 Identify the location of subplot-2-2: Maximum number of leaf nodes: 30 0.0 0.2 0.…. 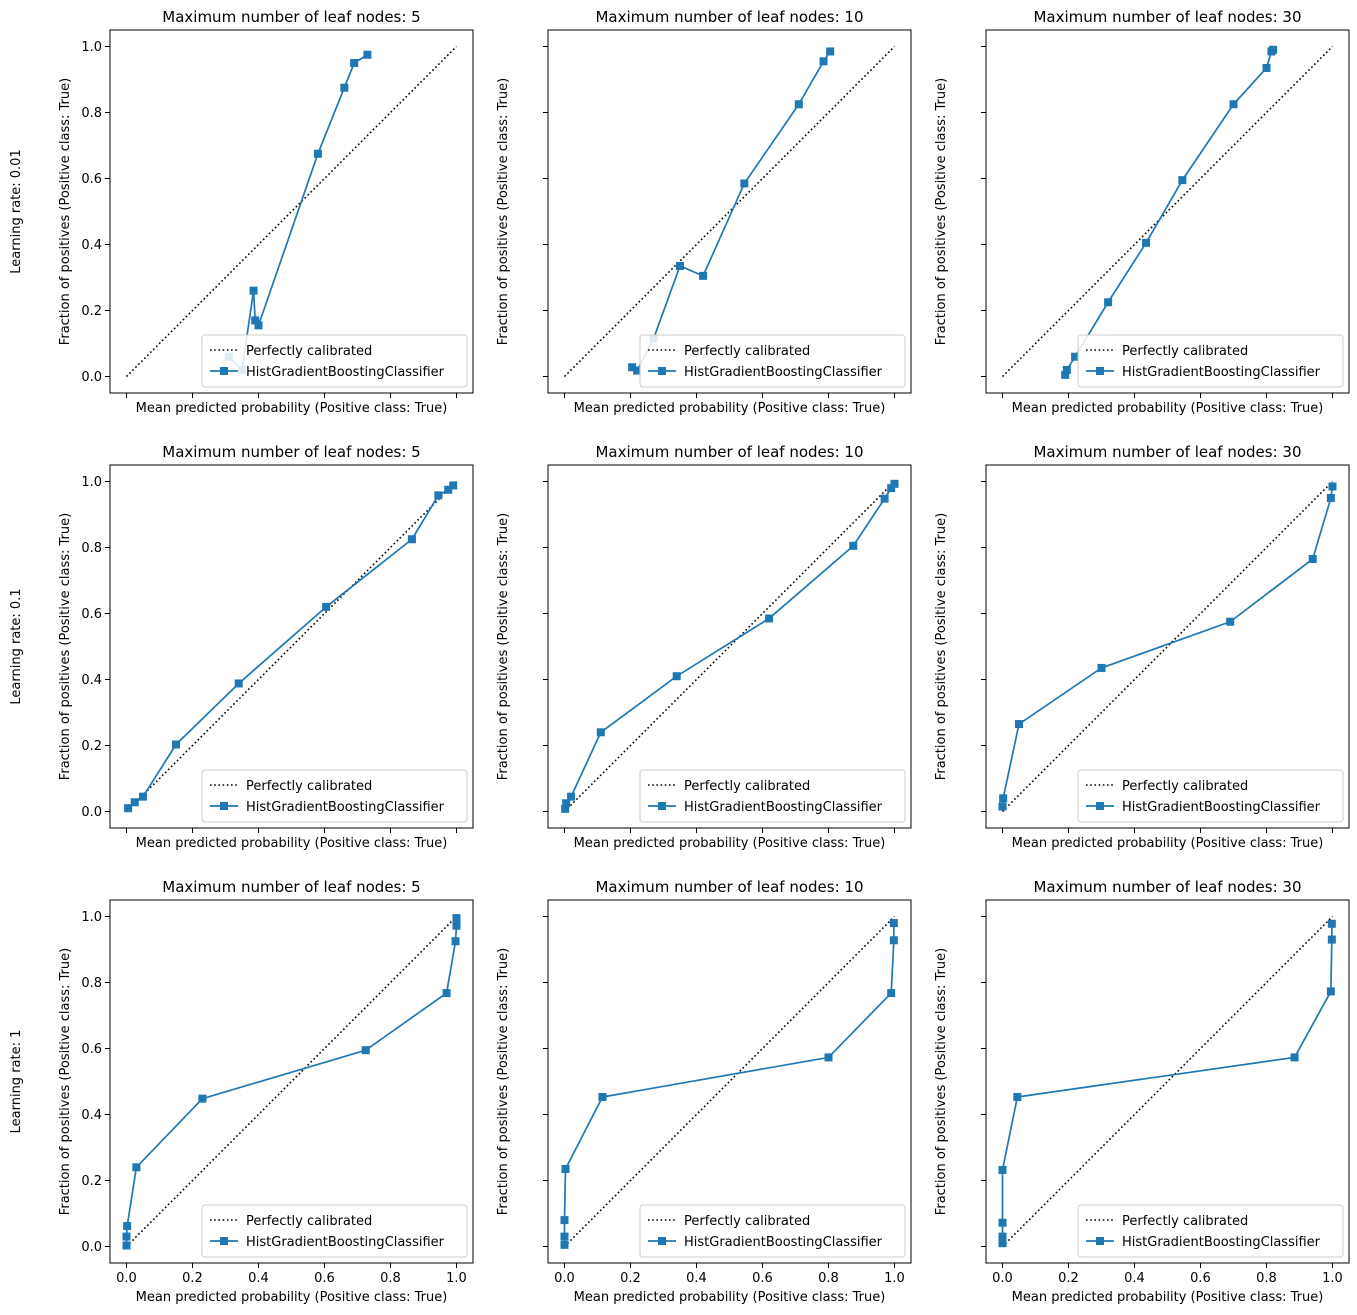
(1142, 1091).